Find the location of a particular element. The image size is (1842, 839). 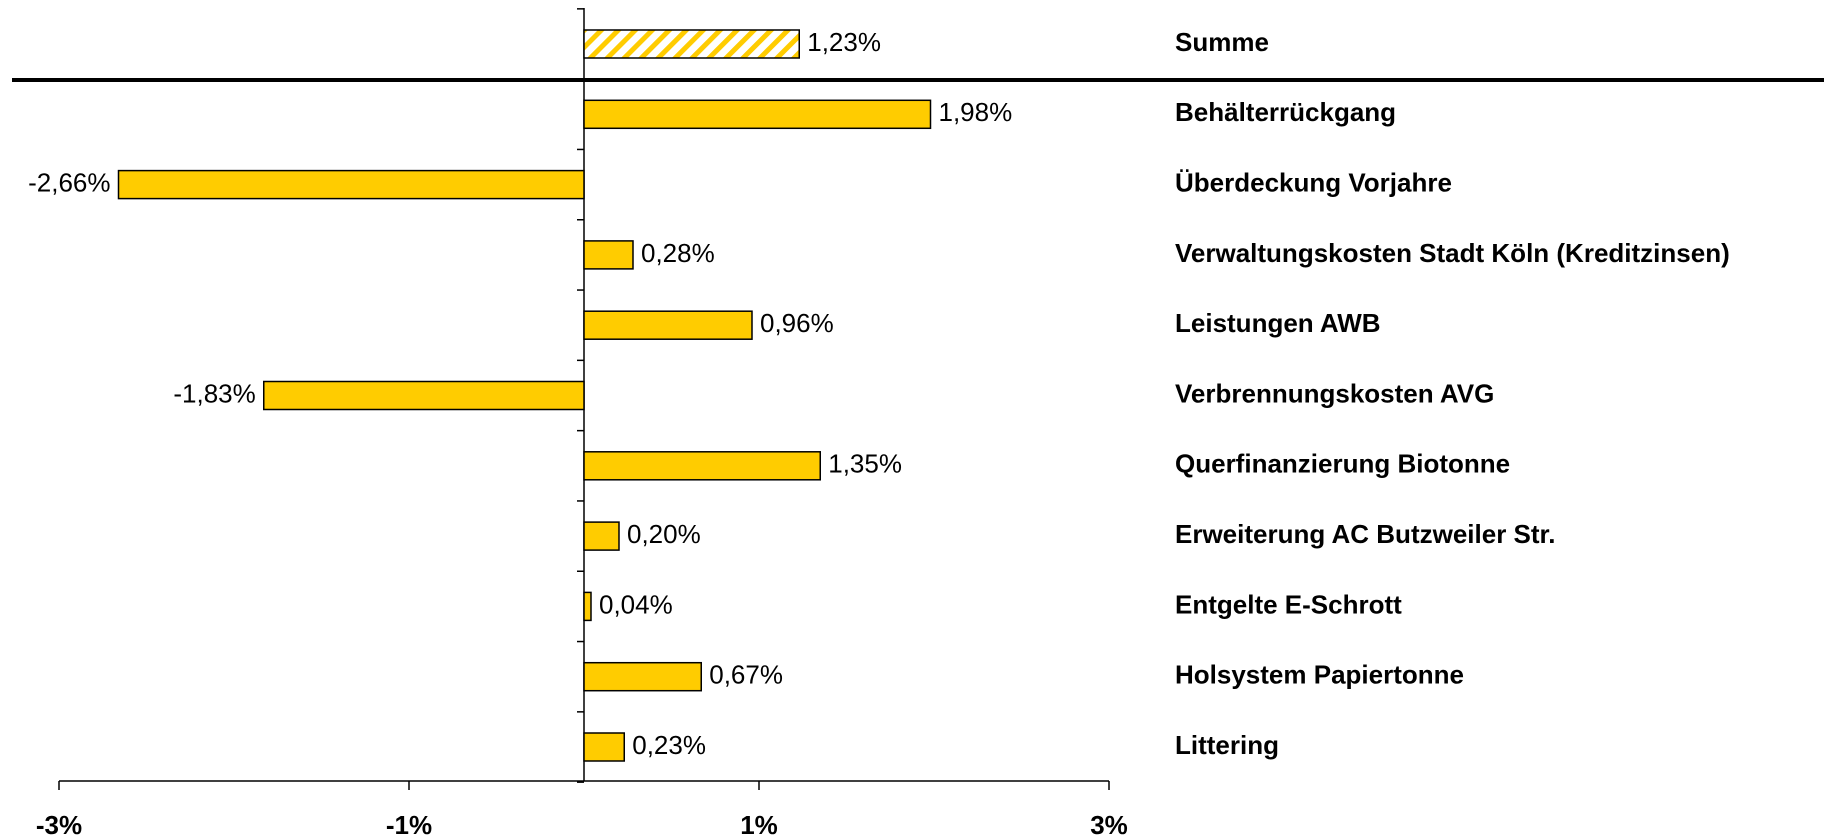

category-label: Summe is located at coordinates (1222, 42).